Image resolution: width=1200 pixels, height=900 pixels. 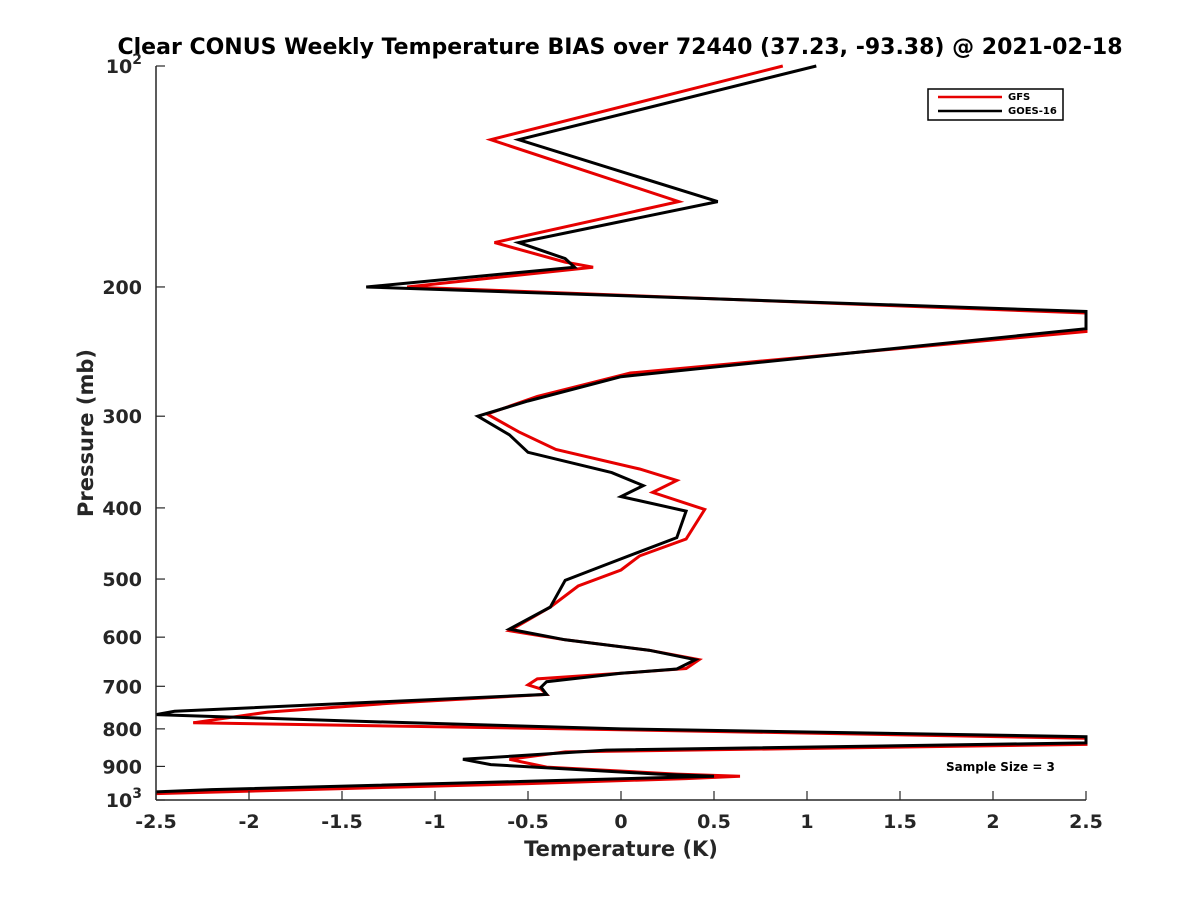 I want to click on x-axis-ticks: -2.5 -2 -1.5 -1 -0.5 0 0.5 1 1.5 2 2.5, so click(x=619, y=812).